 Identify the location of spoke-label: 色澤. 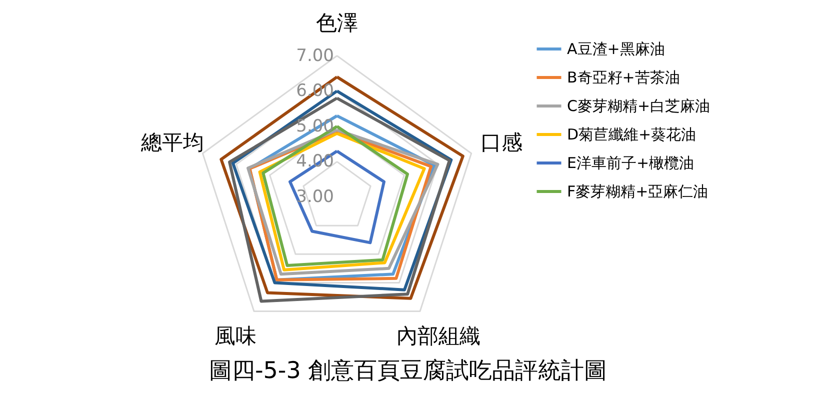
(337, 22).